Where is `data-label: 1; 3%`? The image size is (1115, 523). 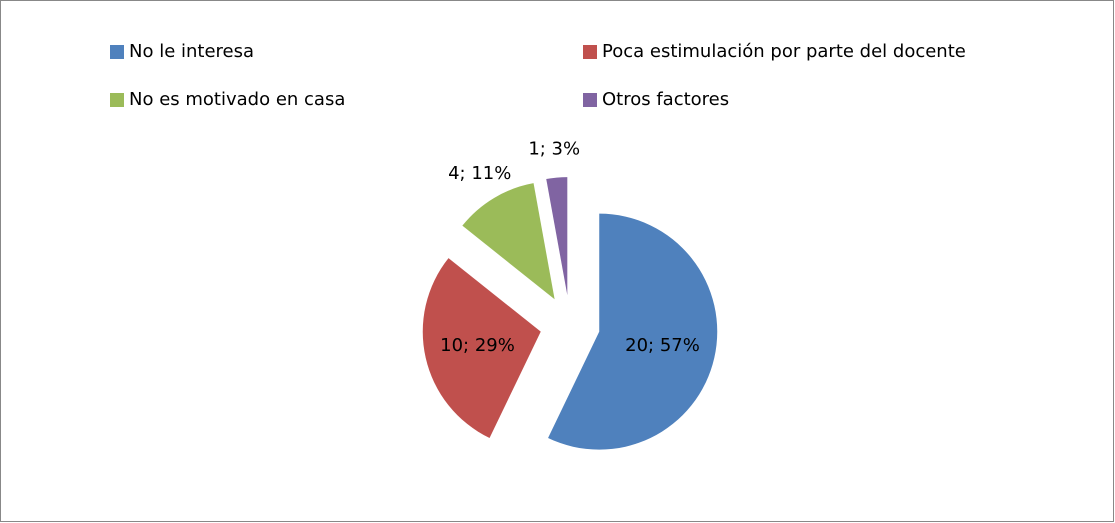
data-label: 1; 3% is located at coordinates (554, 149).